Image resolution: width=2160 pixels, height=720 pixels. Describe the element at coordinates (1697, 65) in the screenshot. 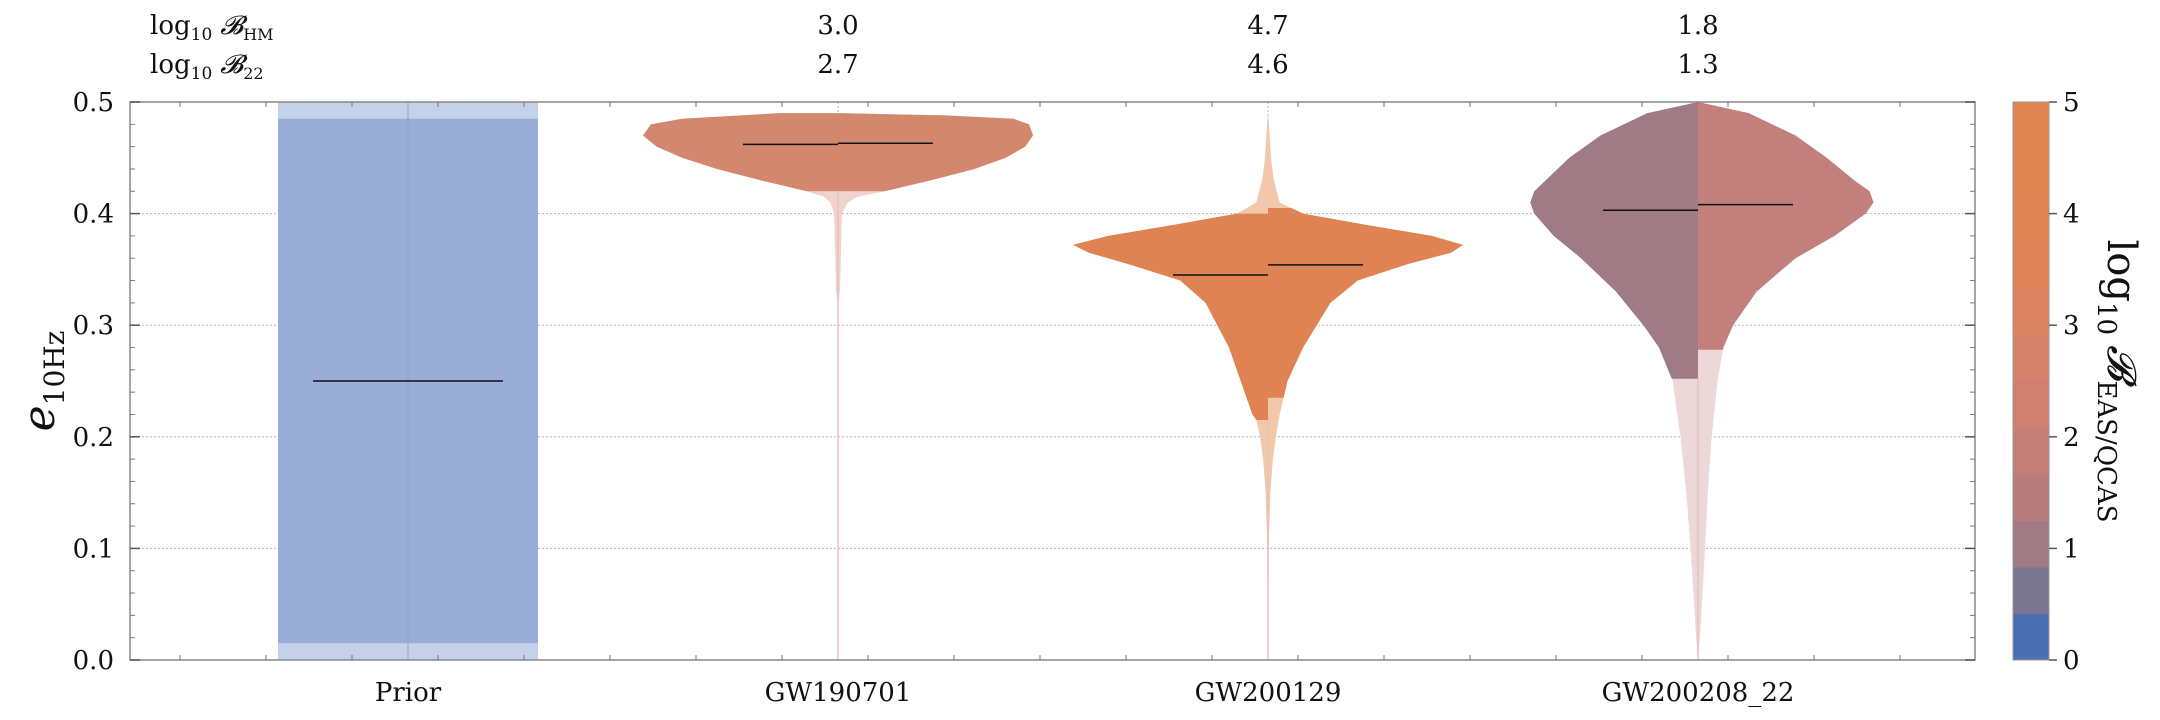

I see `bf-value-1-3: 1.3` at that location.